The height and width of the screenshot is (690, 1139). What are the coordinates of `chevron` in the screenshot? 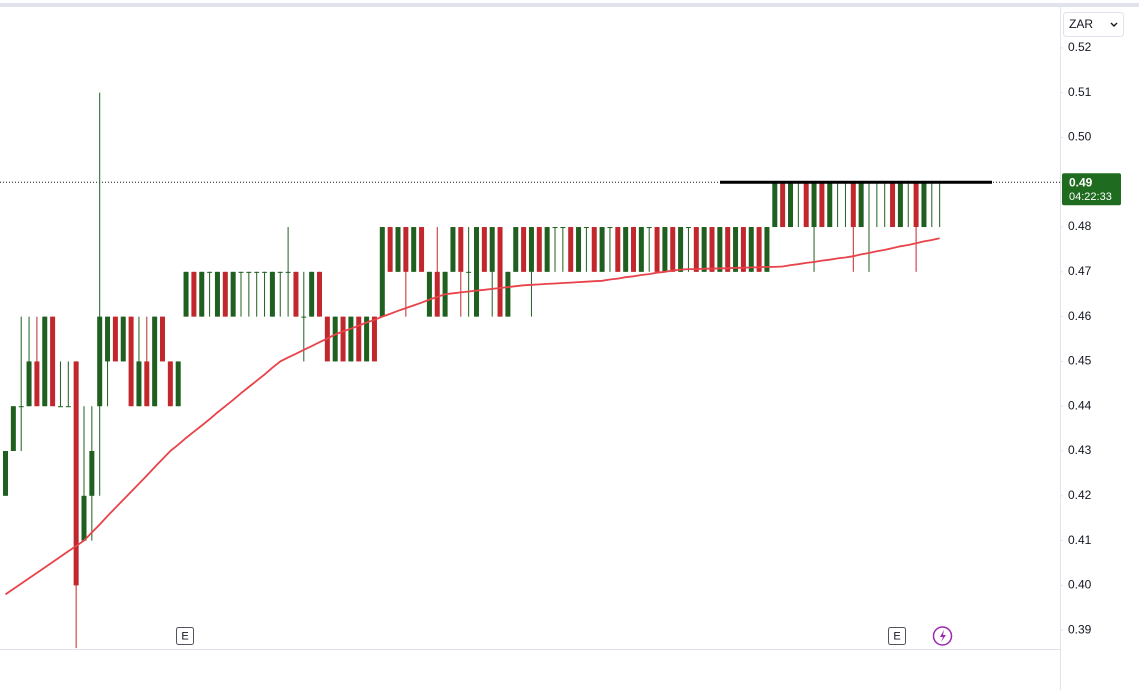 It's located at (1114, 24).